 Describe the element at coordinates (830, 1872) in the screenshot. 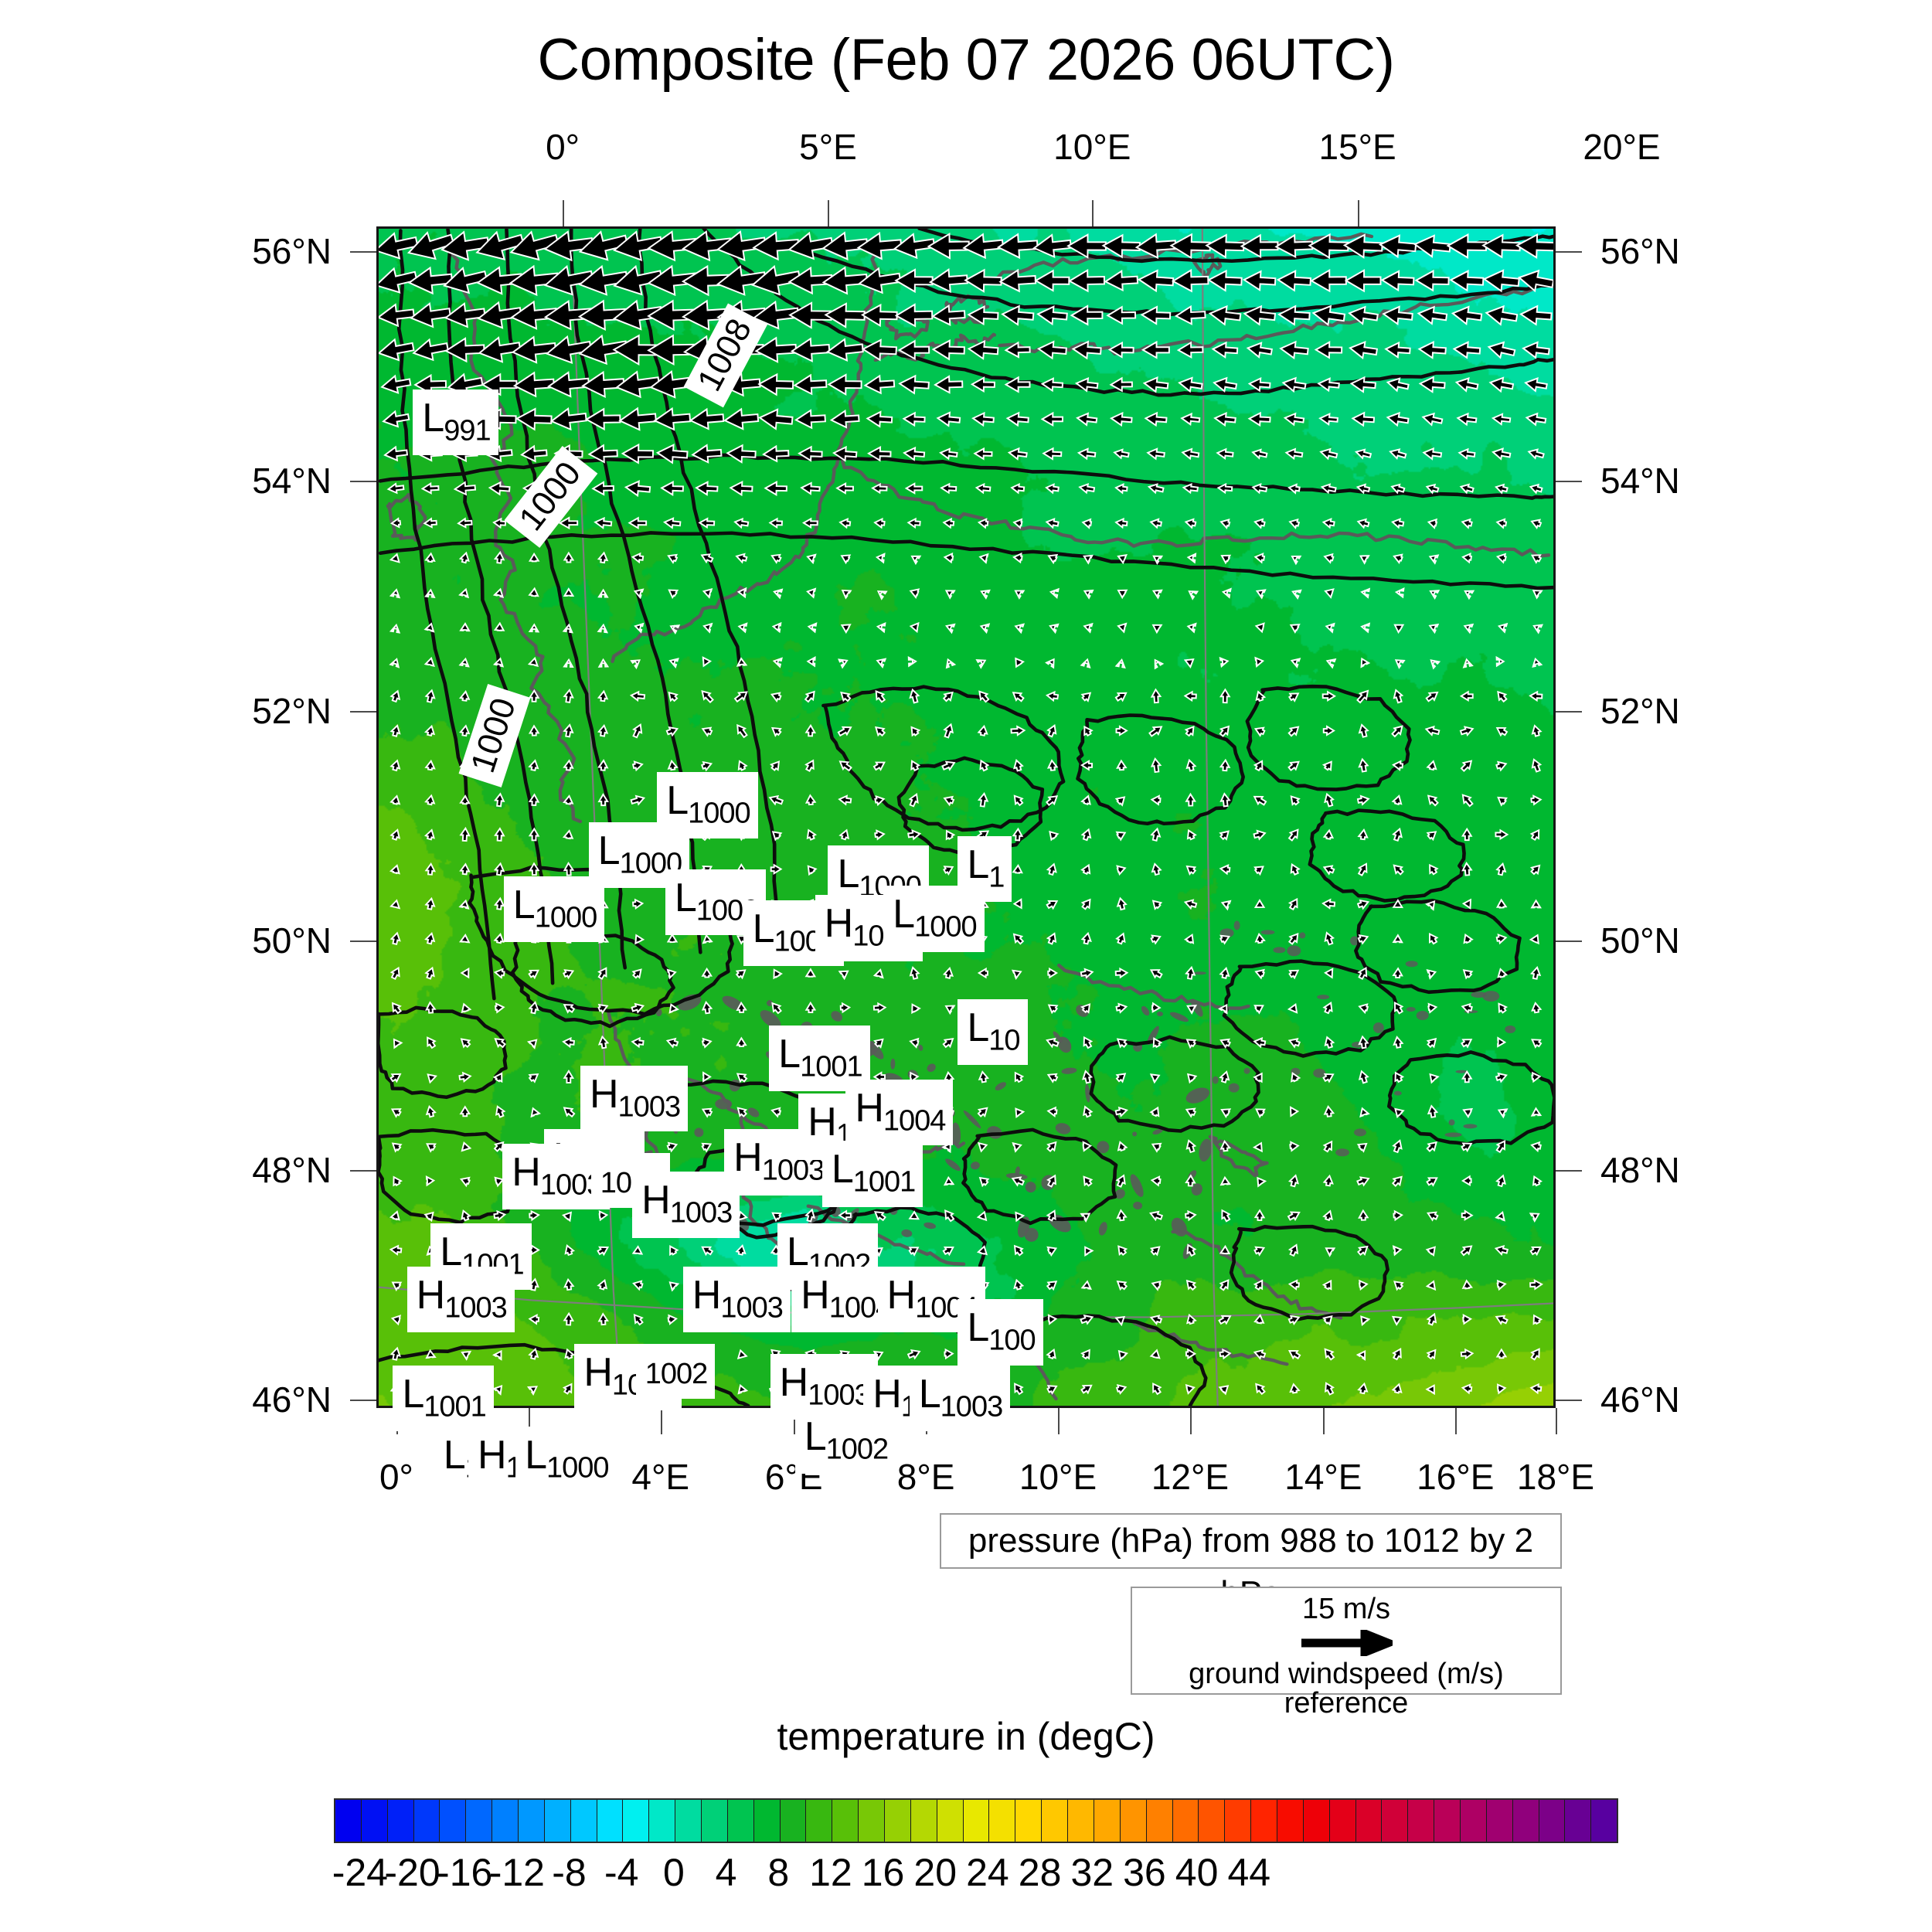

I see `colorbar-tick-label: 12` at that location.